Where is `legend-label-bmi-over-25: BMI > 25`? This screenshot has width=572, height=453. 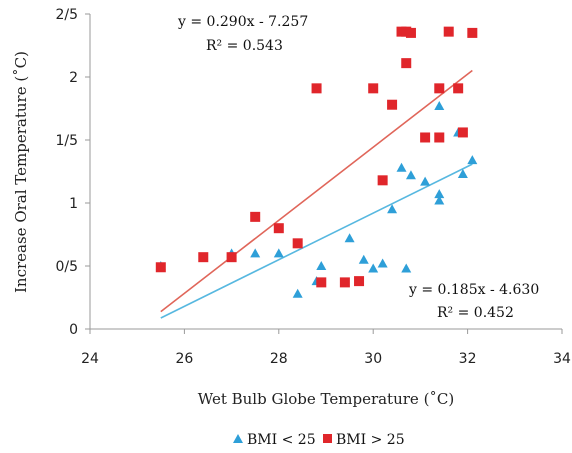
legend-label-bmi-over-25: BMI > 25 is located at coordinates (370, 440).